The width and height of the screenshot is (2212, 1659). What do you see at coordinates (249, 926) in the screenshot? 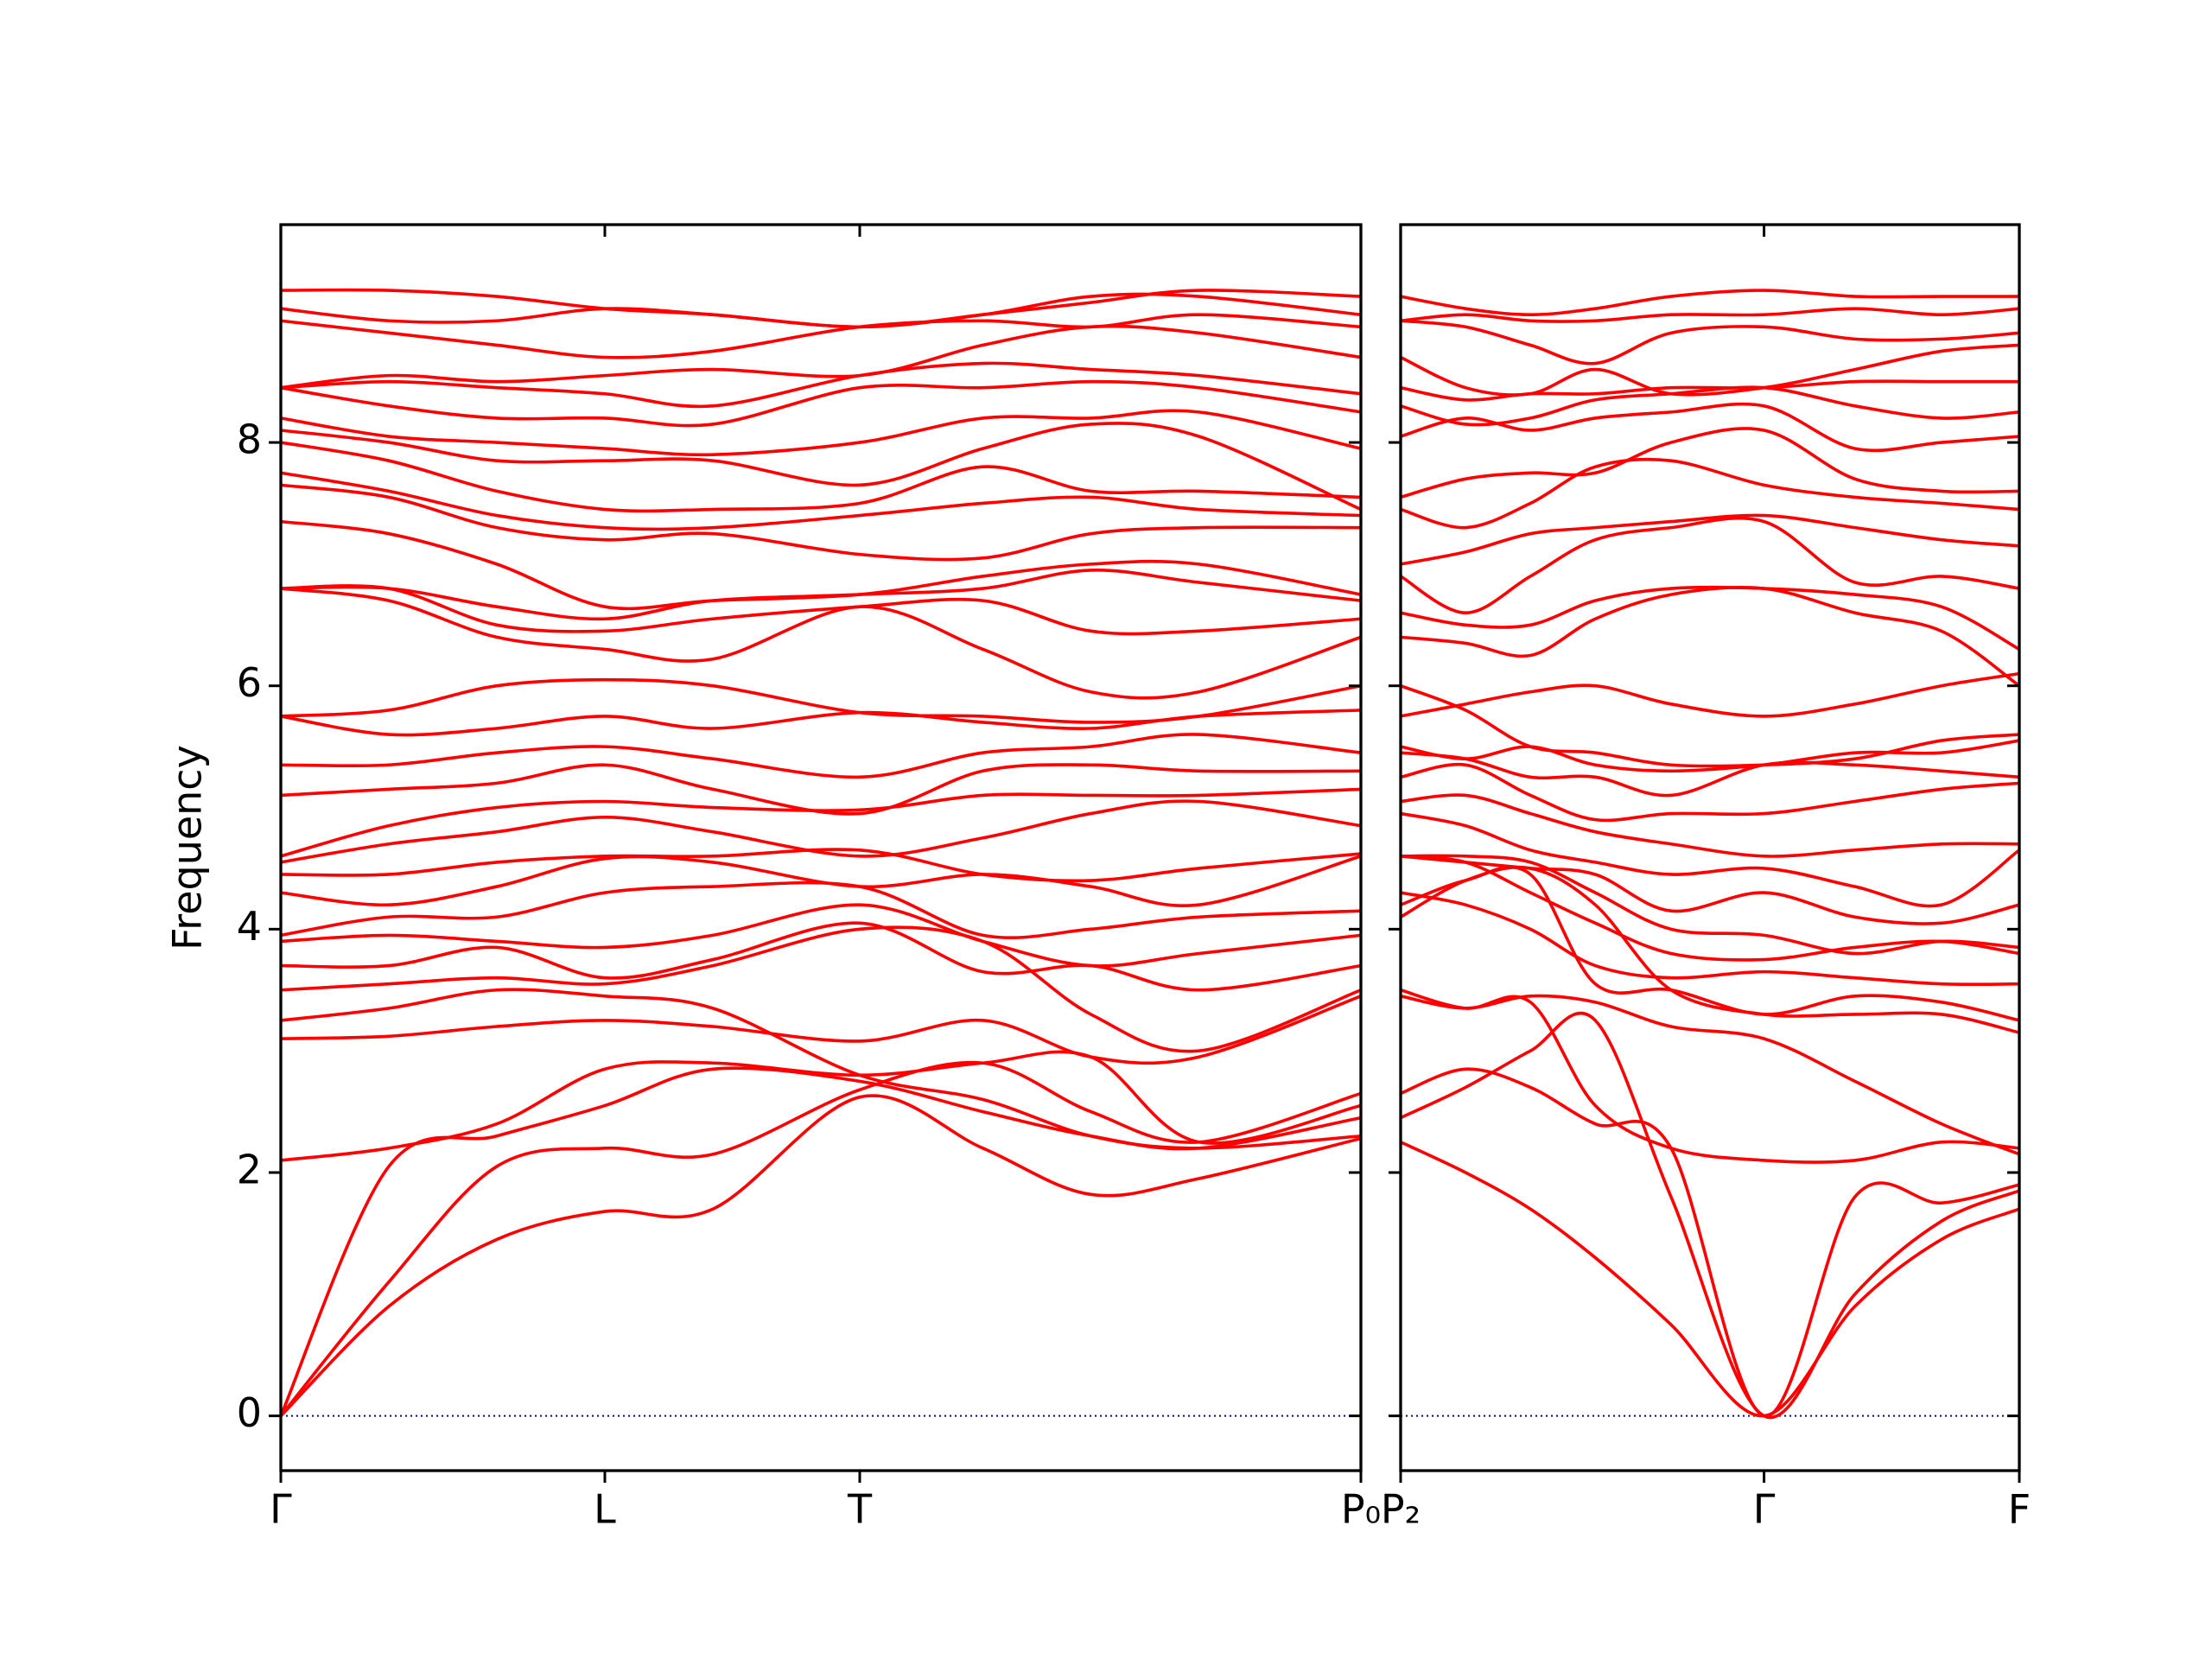
I see `y-tick-label: 4` at bounding box center [249, 926].